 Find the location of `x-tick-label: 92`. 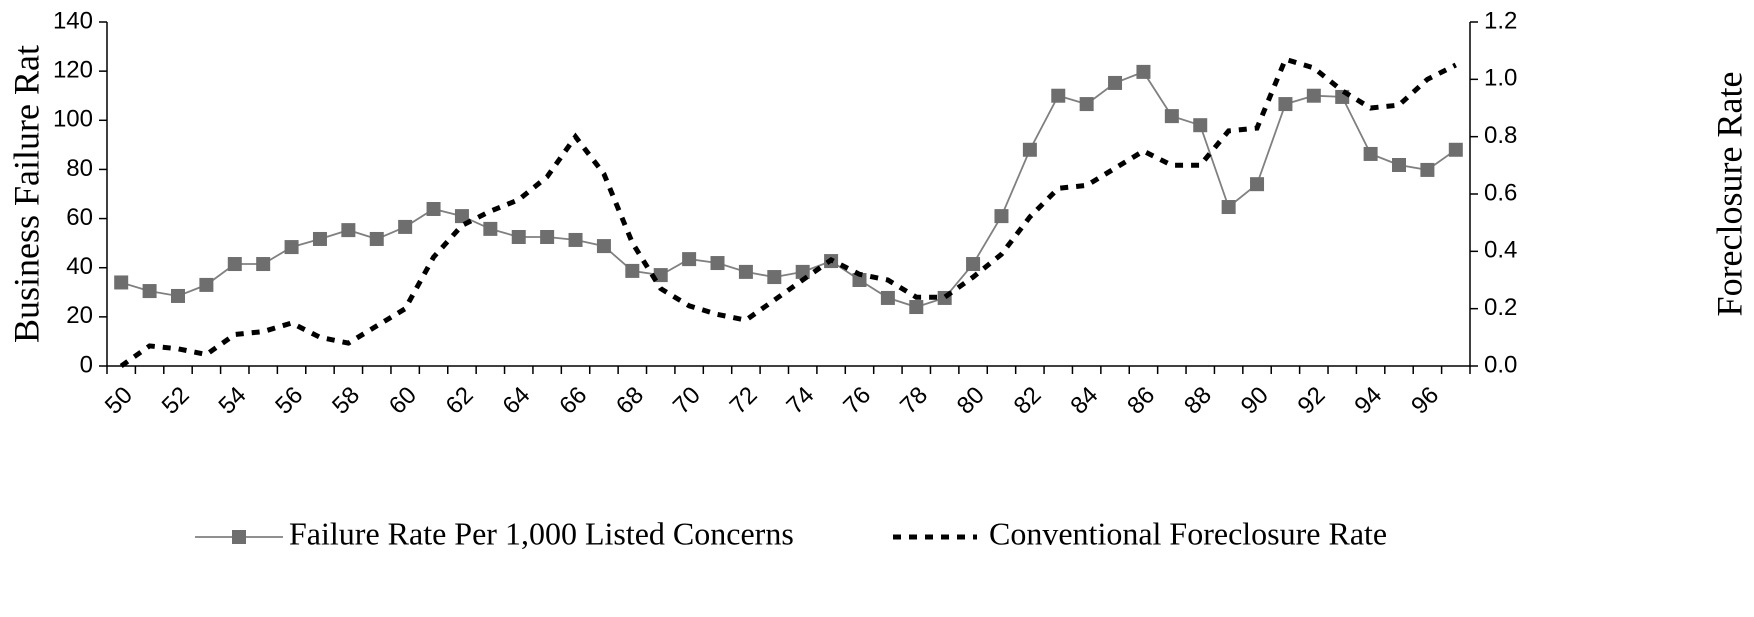

x-tick-label: 92 is located at coordinates (1312, 401).